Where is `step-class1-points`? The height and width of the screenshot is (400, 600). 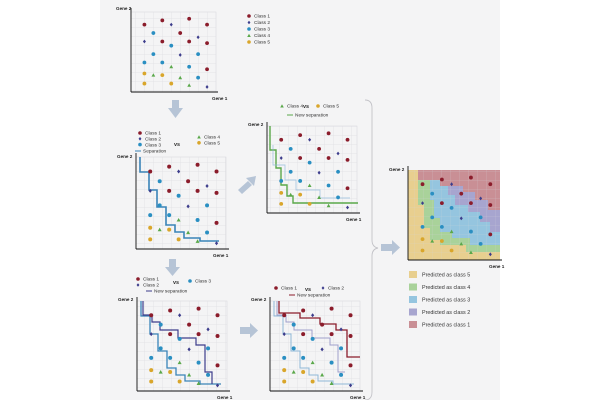
step-class1-points is located at coordinates (317, 347).